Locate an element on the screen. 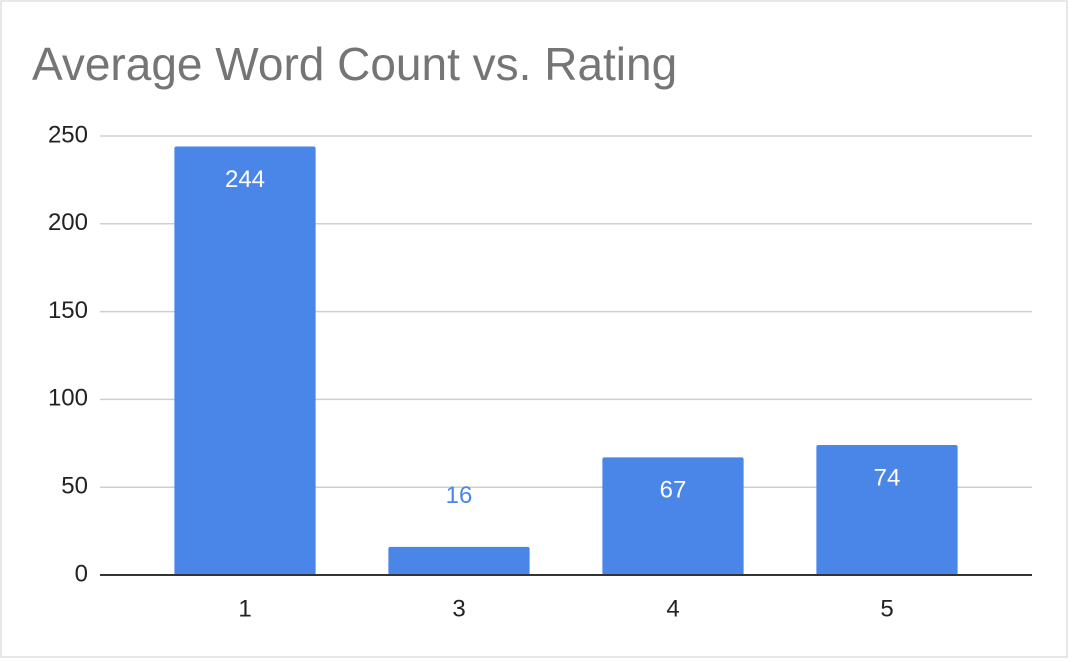  value-label: 74 is located at coordinates (887, 477).